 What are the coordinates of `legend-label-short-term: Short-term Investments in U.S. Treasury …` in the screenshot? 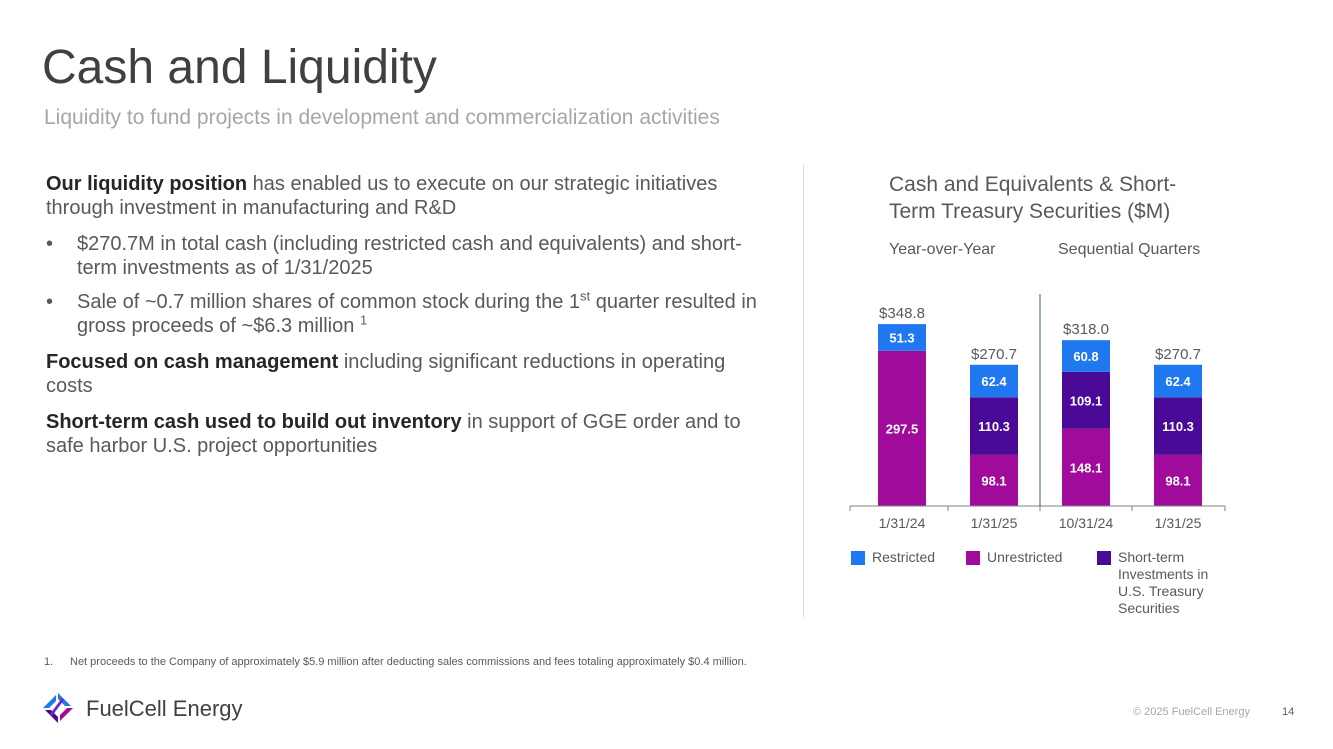 It's located at (1163, 582).